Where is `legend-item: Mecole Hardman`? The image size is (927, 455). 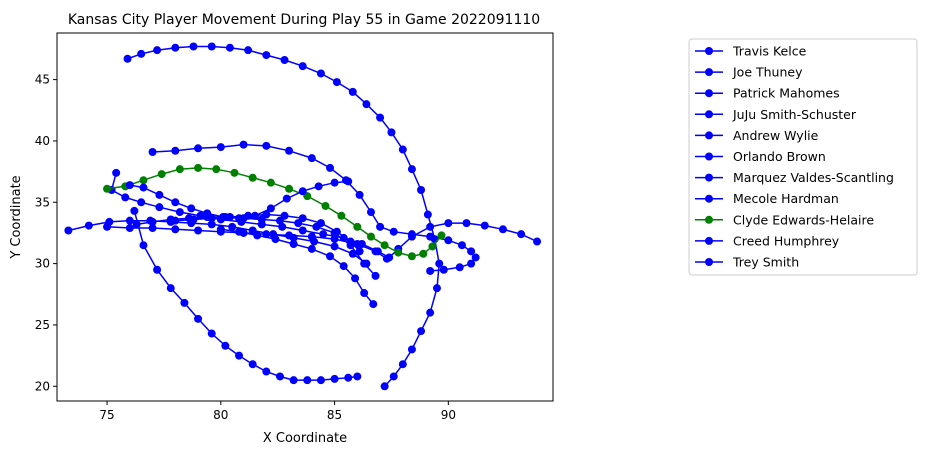
legend-item: Mecole Hardman is located at coordinates (767, 198).